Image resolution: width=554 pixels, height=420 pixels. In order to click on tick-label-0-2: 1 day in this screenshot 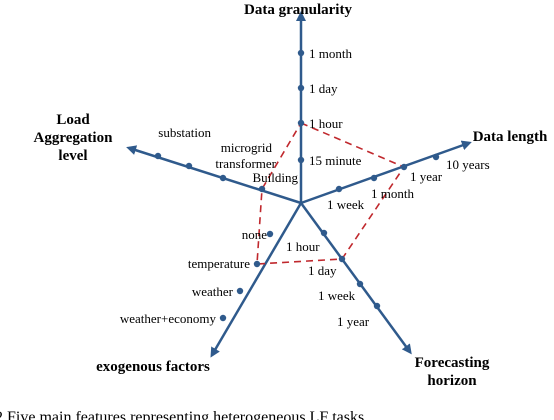, I will do `click(323, 88)`.